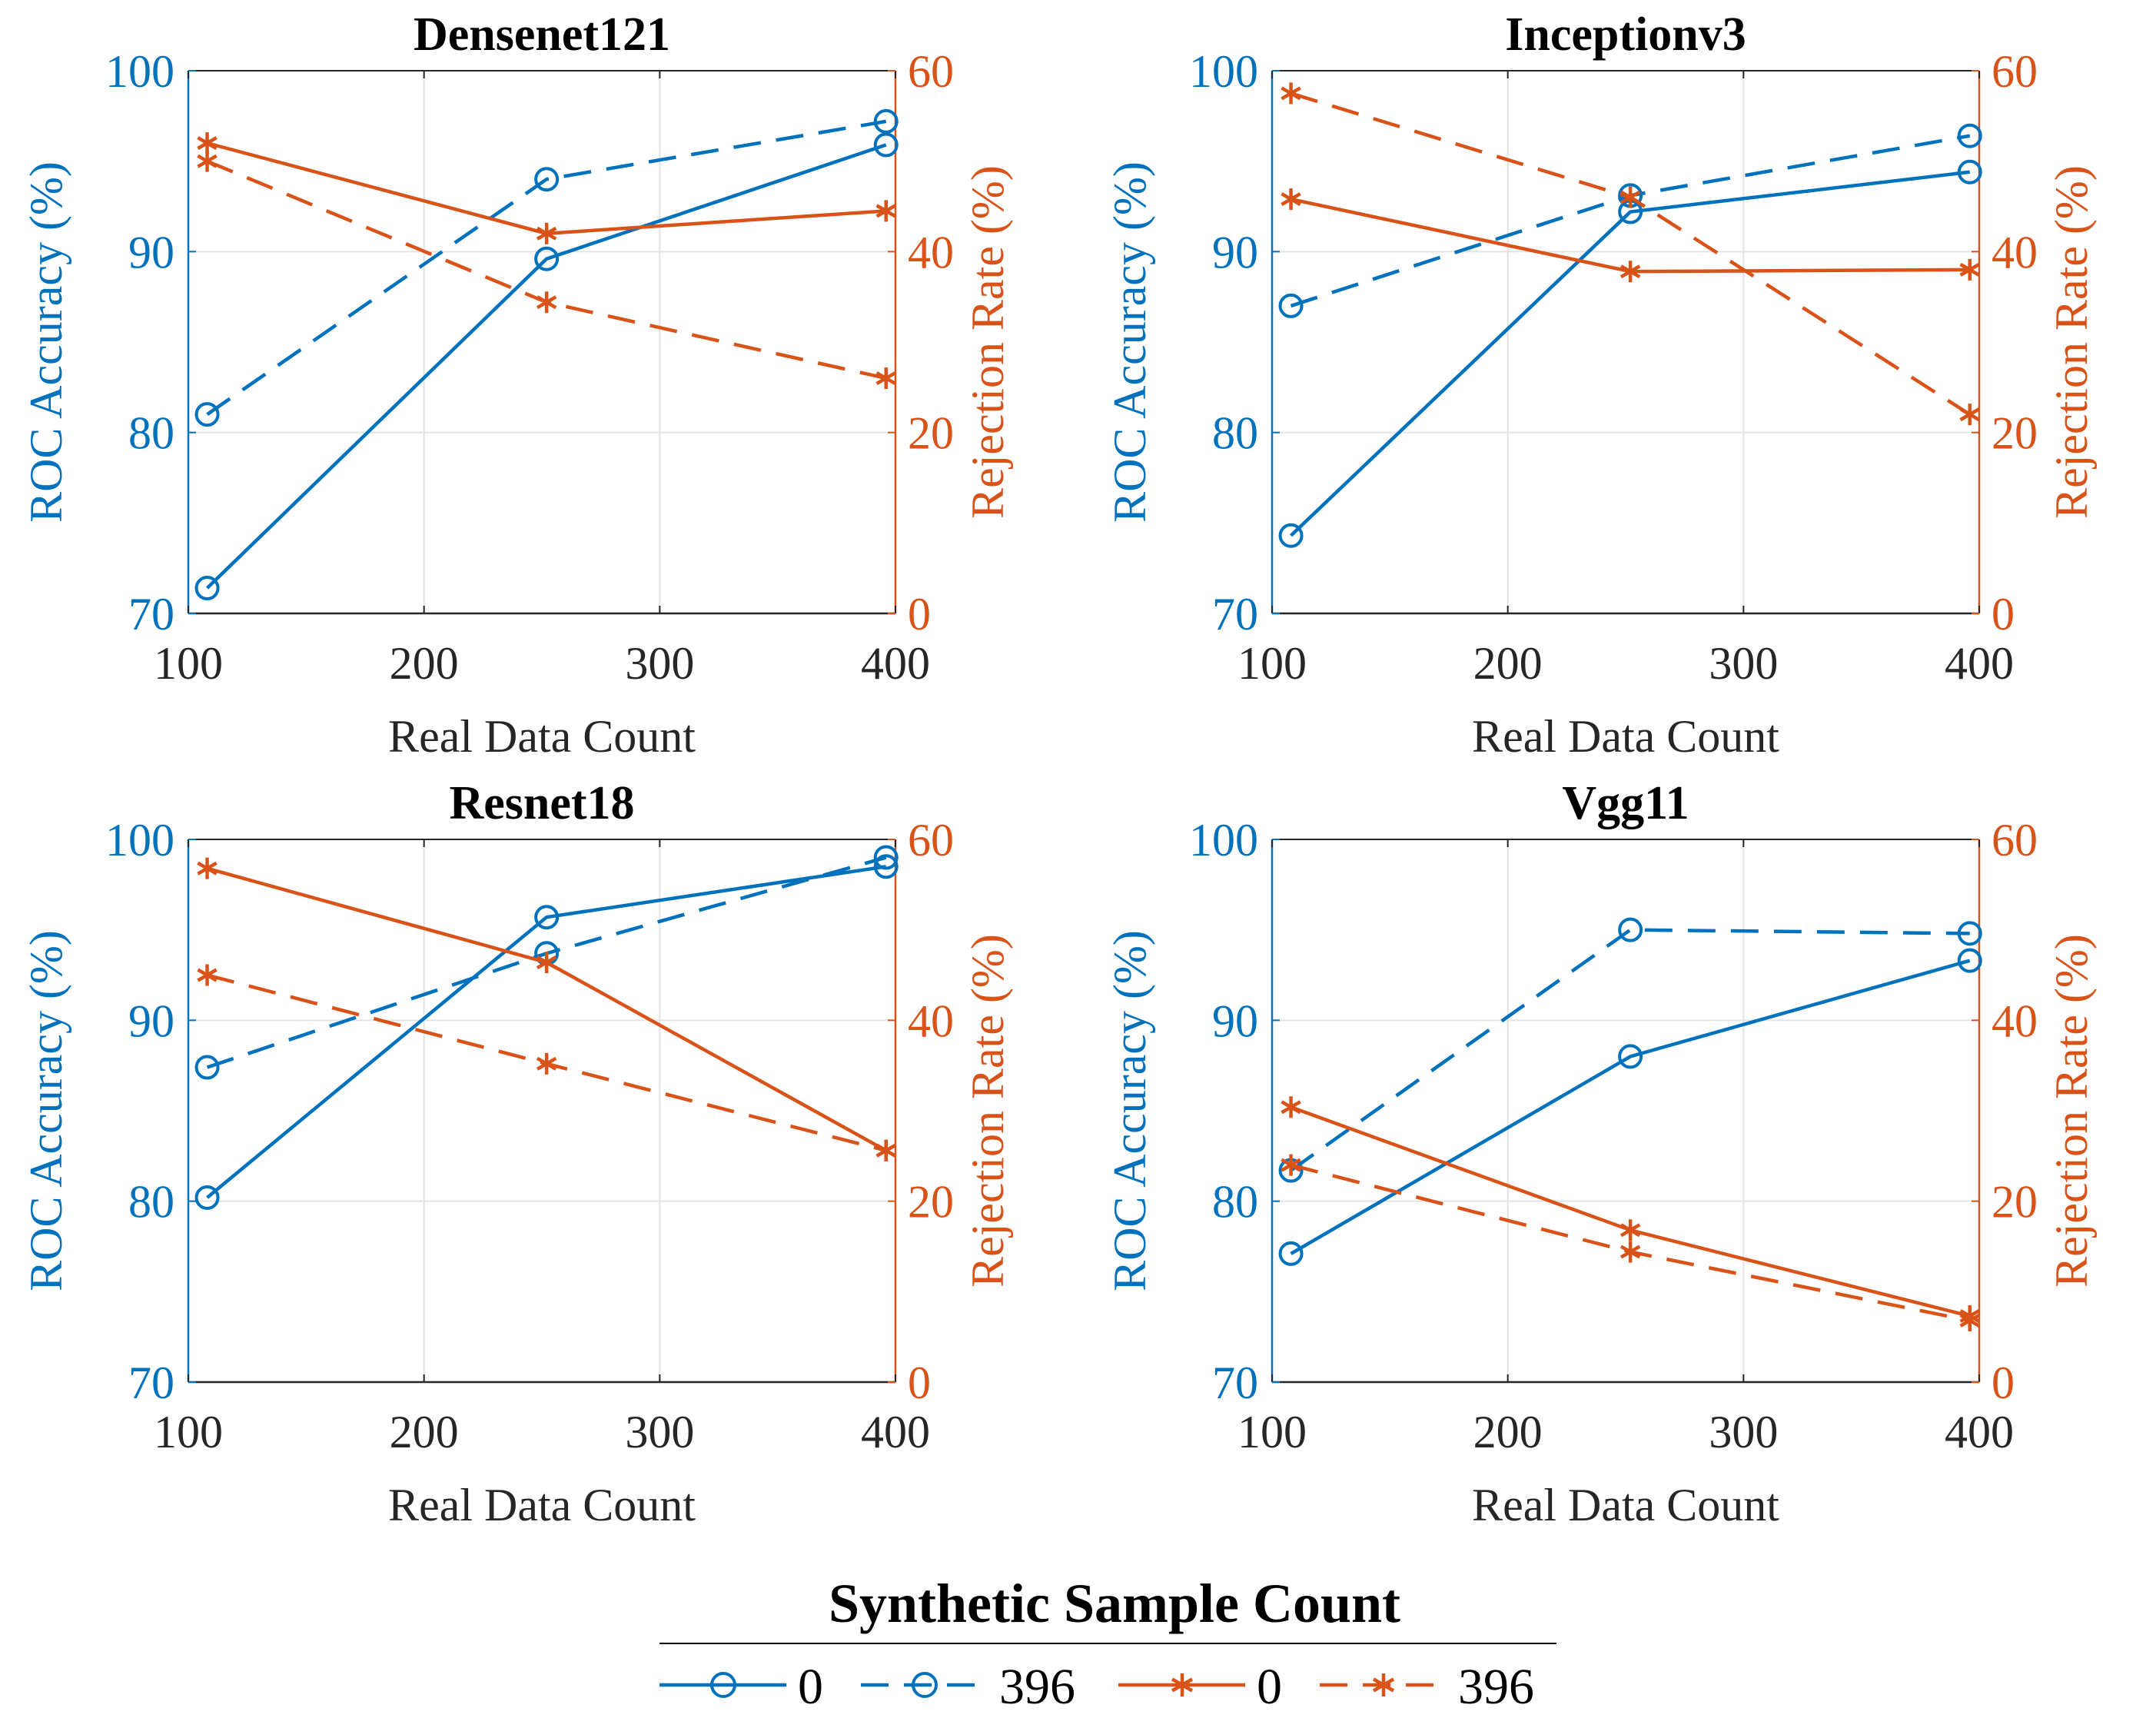 The height and width of the screenshot is (1718, 2156). Describe the element at coordinates (1269, 1687) in the screenshot. I see `legend-label: 0` at that location.